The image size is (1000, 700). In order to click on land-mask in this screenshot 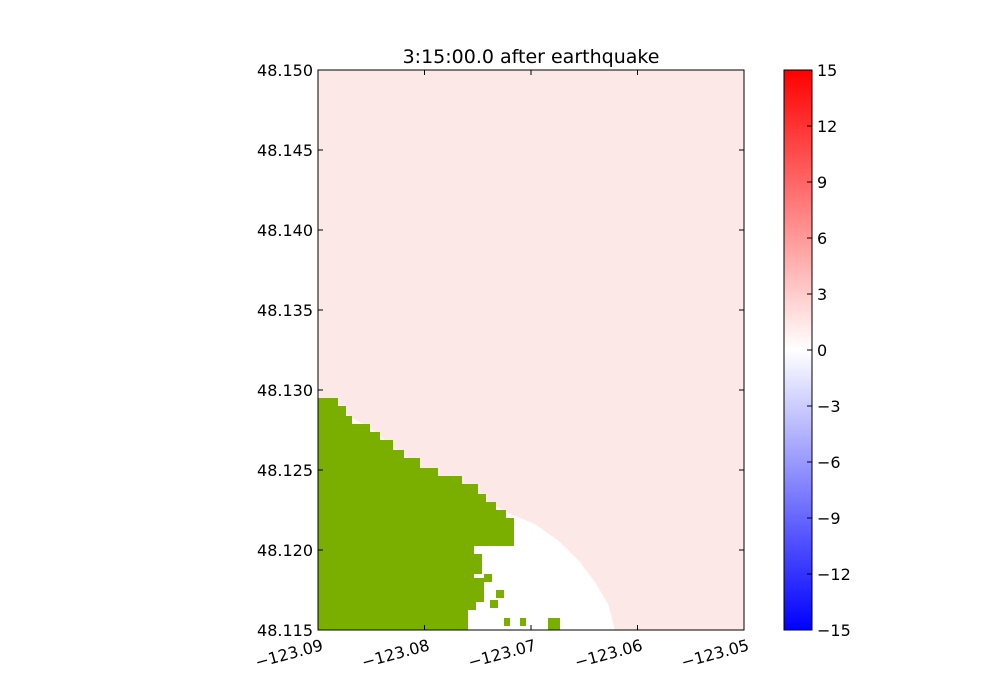, I will do `click(439, 514)`.